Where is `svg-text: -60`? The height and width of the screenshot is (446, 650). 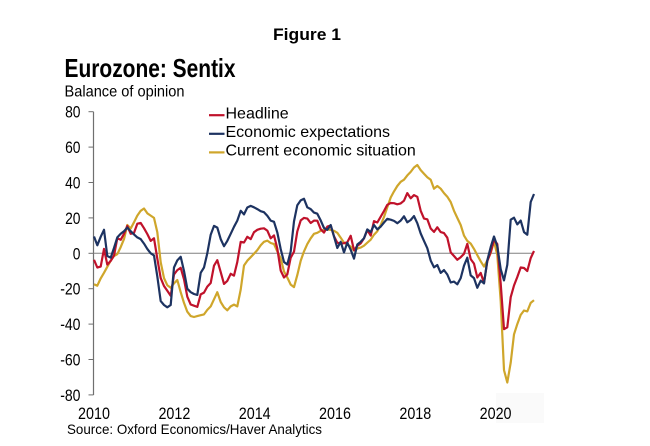 svg-text: -60 is located at coordinates (70, 361).